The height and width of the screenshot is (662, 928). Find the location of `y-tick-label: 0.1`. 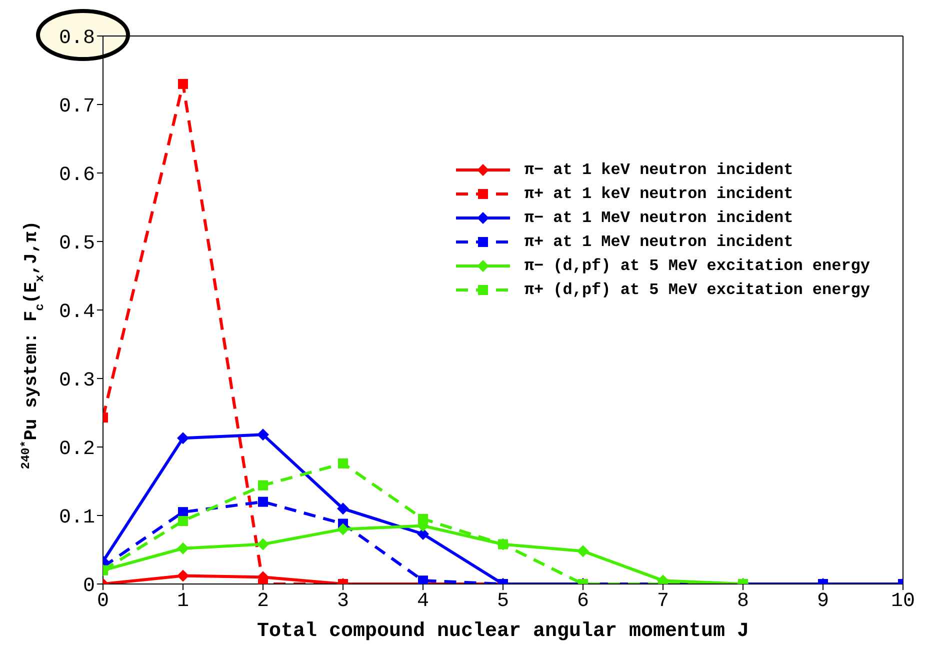

y-tick-label: 0.1 is located at coordinates (76, 518).